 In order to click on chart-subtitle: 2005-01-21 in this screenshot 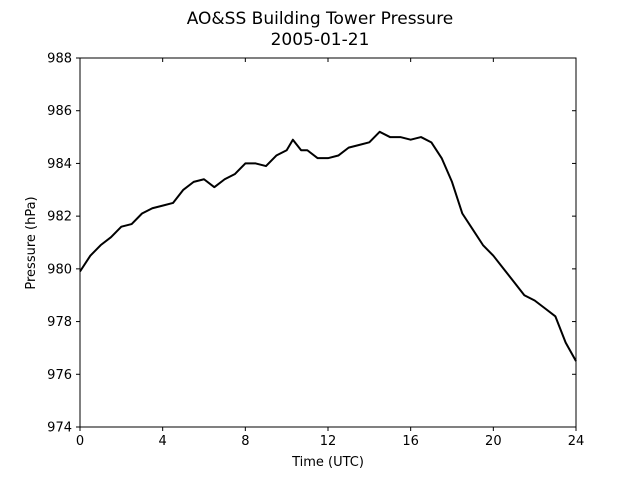, I will do `click(320, 40)`.